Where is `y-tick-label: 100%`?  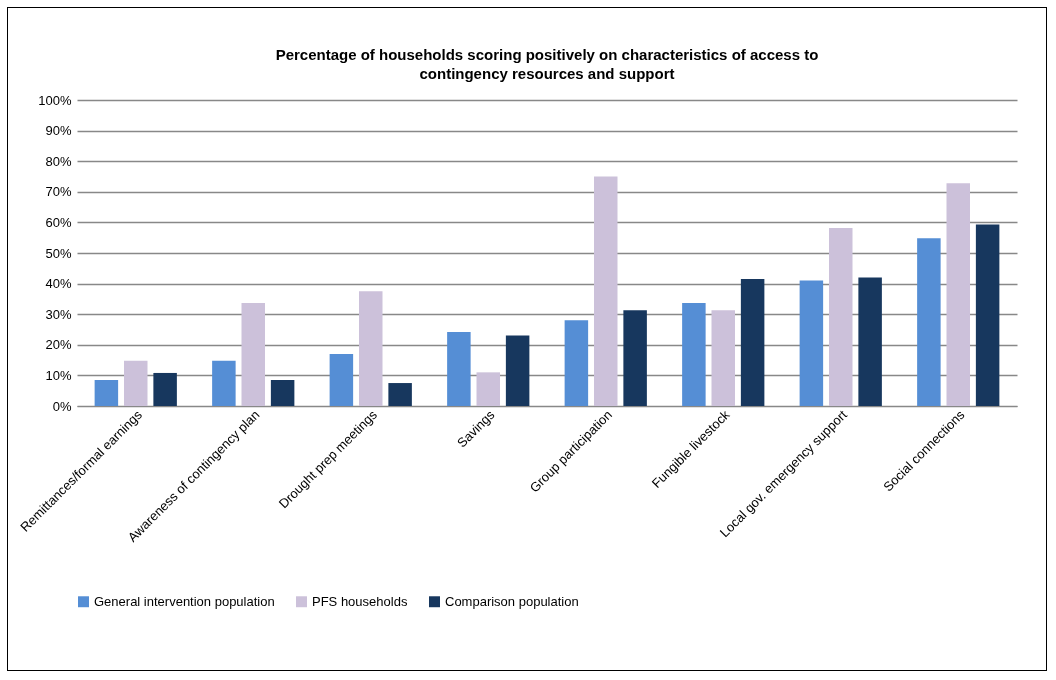
y-tick-label: 100% is located at coordinates (55, 100).